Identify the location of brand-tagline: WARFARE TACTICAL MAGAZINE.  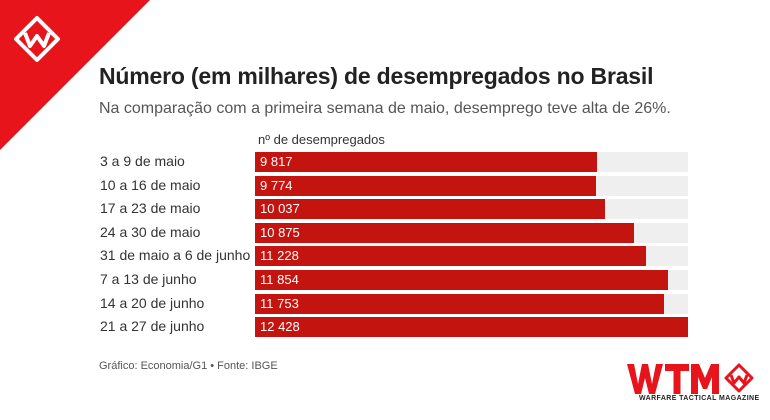
(699, 398).